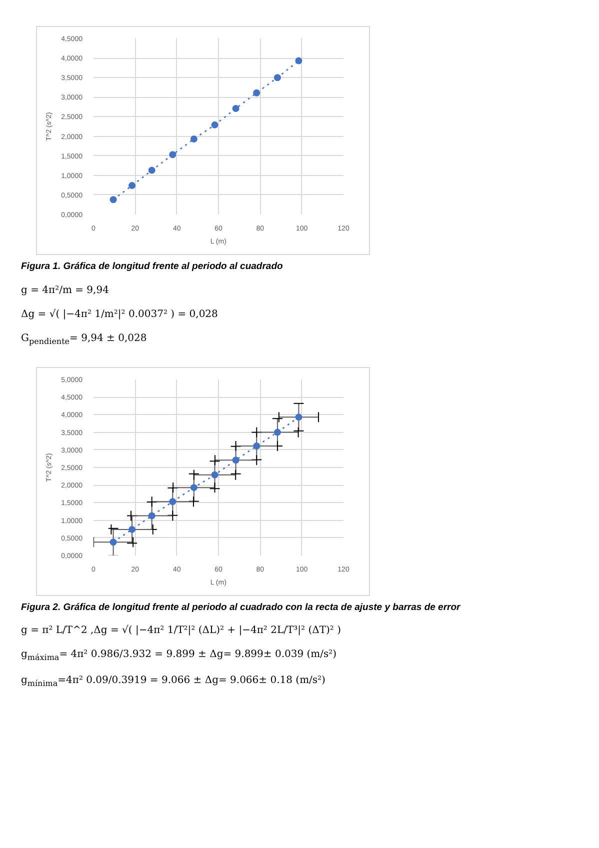 This screenshot has width=599, height=848. I want to click on text: Figura 2. Gráfica de longitud frente al periodo al cuadrado con la recta de ajuste y barras de error, so click(240, 607).